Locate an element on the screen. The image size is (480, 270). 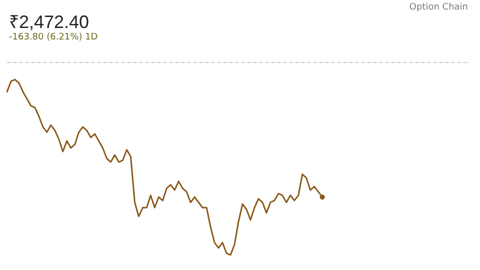
chart-title: ₹2,472.40 is located at coordinates (49, 22).